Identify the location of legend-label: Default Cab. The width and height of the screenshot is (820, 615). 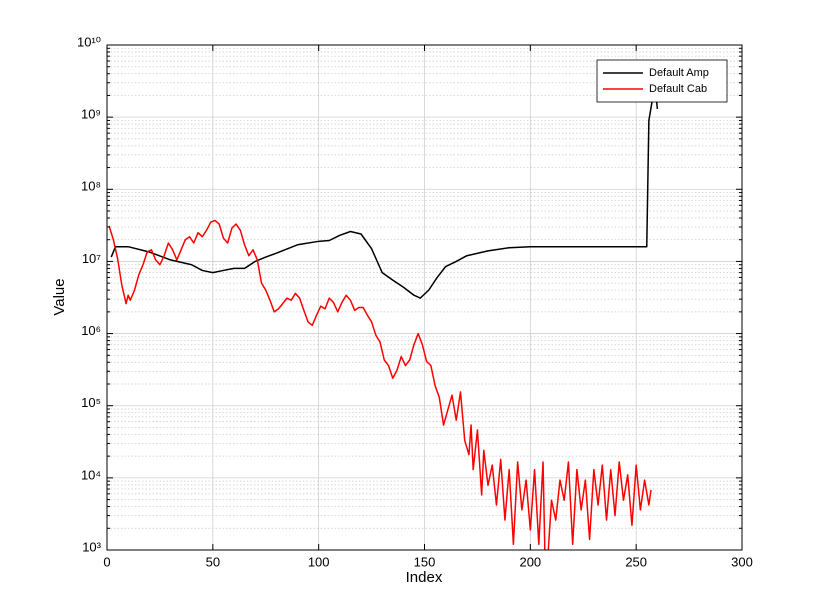
(678, 89).